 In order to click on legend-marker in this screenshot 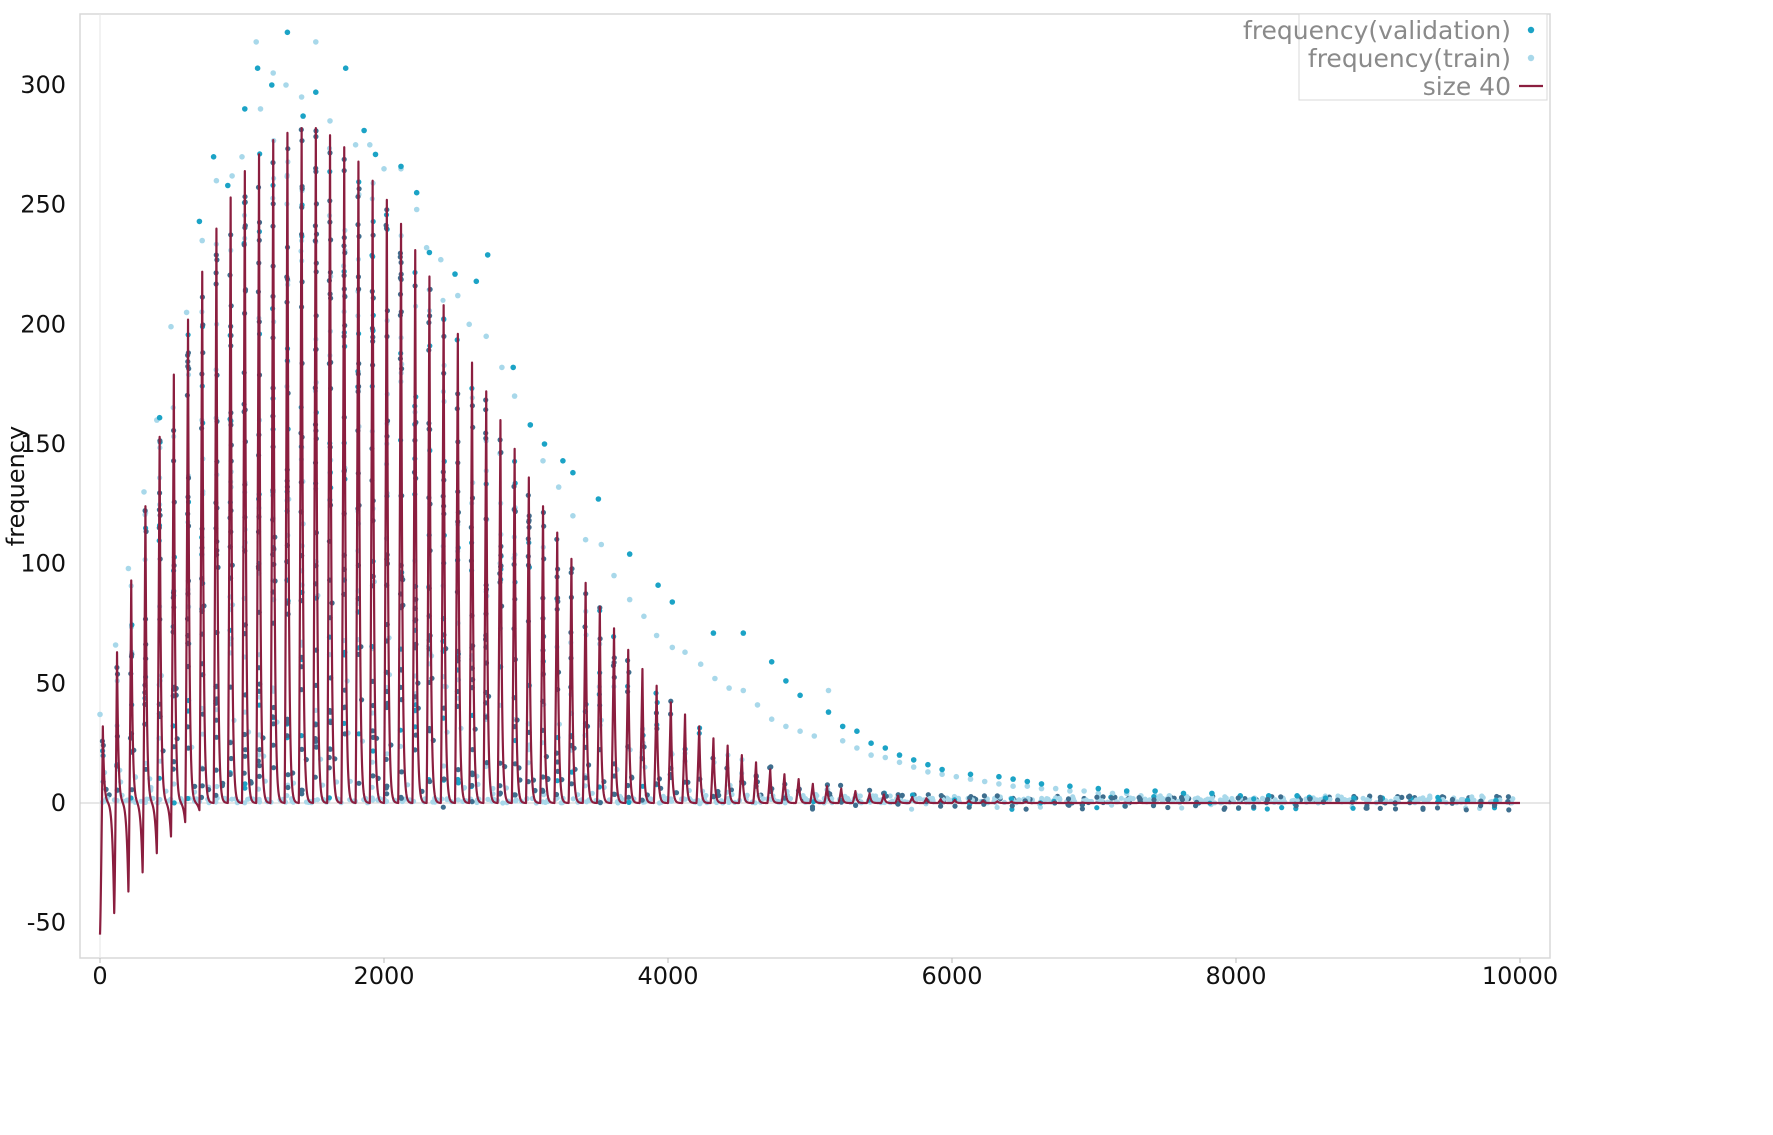, I will do `click(1531, 30)`.